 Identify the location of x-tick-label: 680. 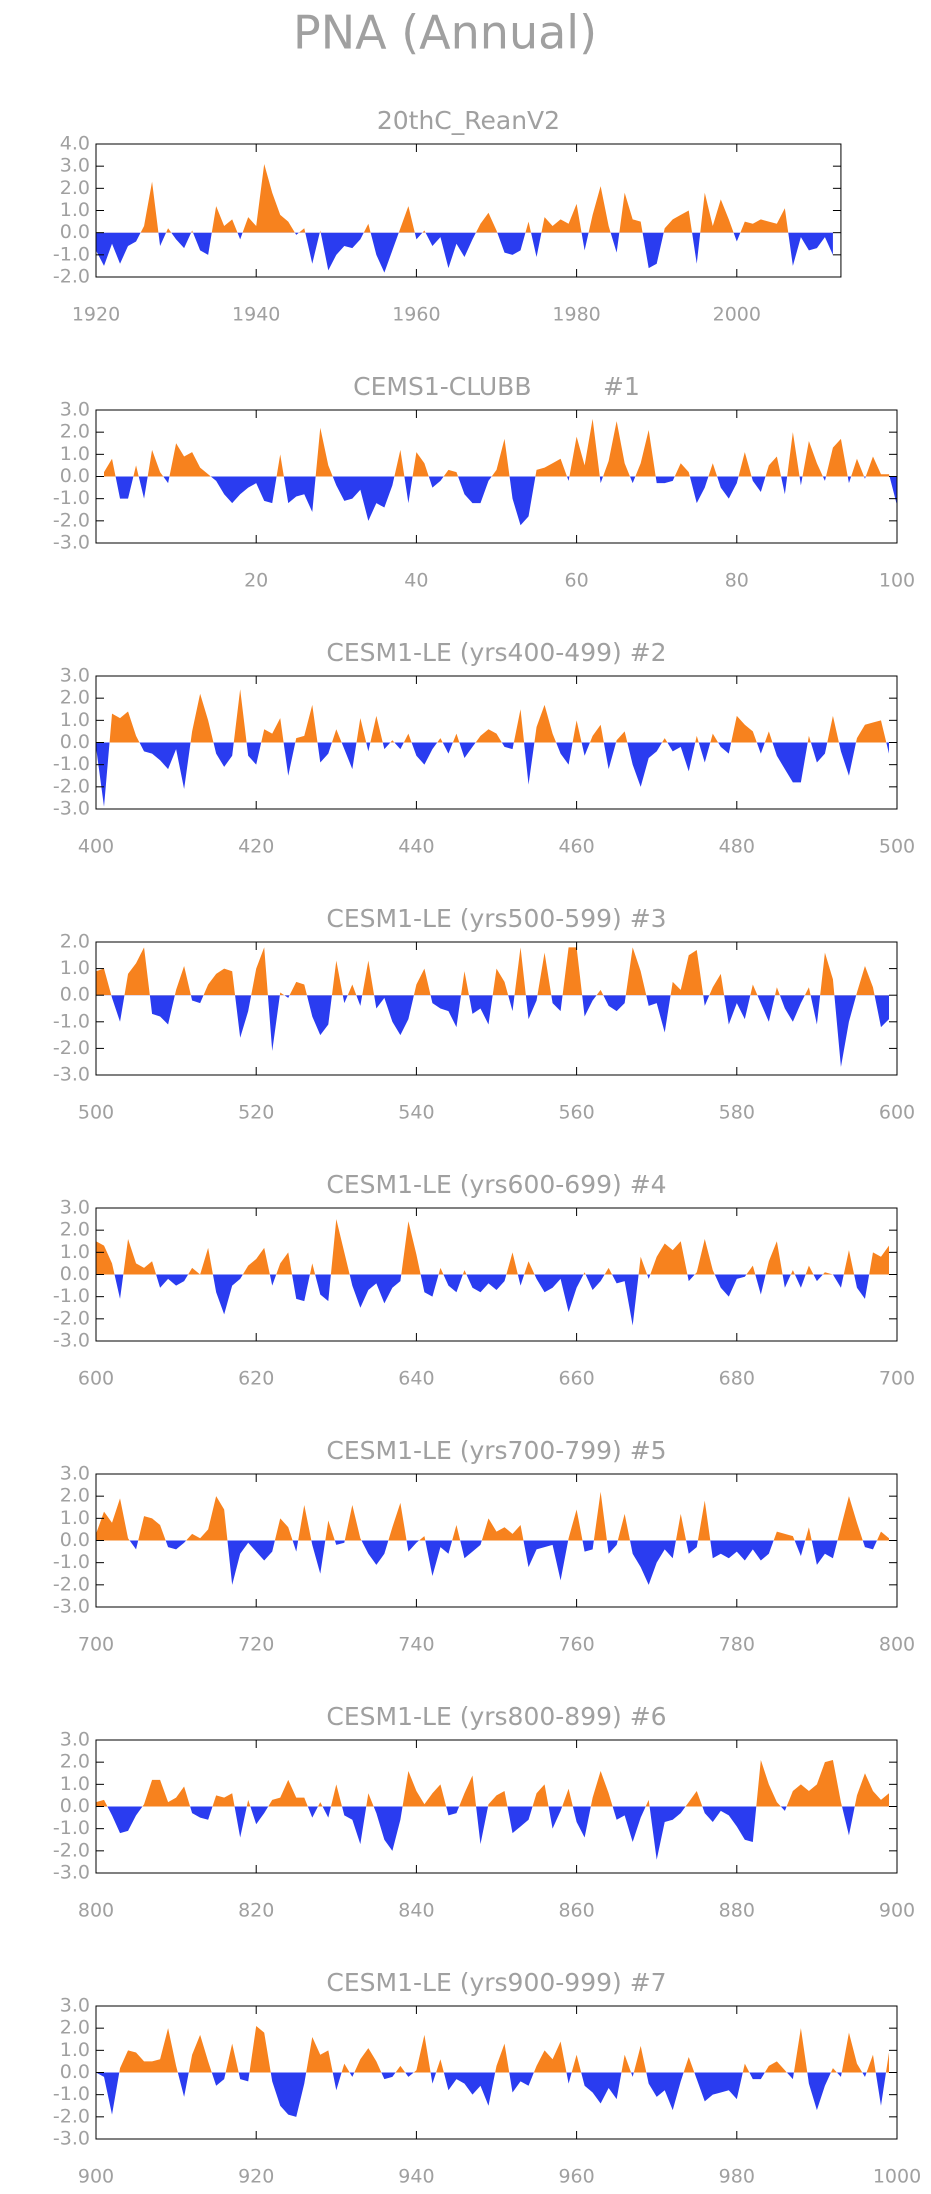
(737, 1379).